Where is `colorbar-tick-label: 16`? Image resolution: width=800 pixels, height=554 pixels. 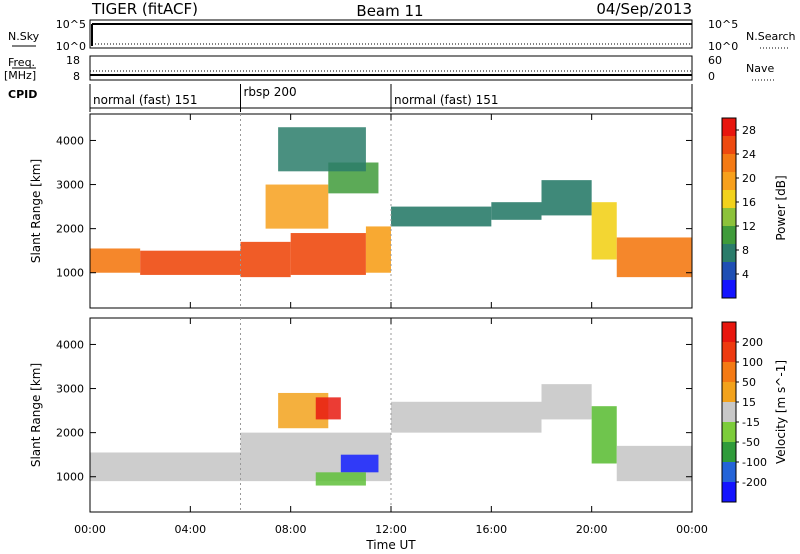
colorbar-tick-label: 16 is located at coordinates (749, 202).